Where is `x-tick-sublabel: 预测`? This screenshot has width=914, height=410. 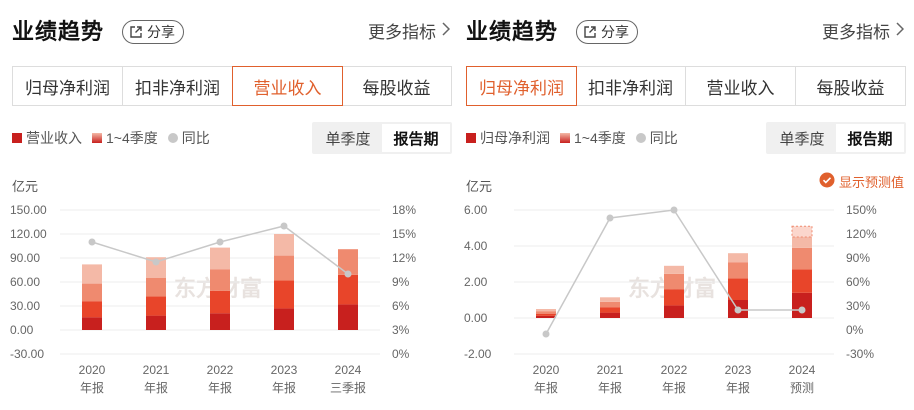 x-tick-sublabel: 预测 is located at coordinates (802, 388).